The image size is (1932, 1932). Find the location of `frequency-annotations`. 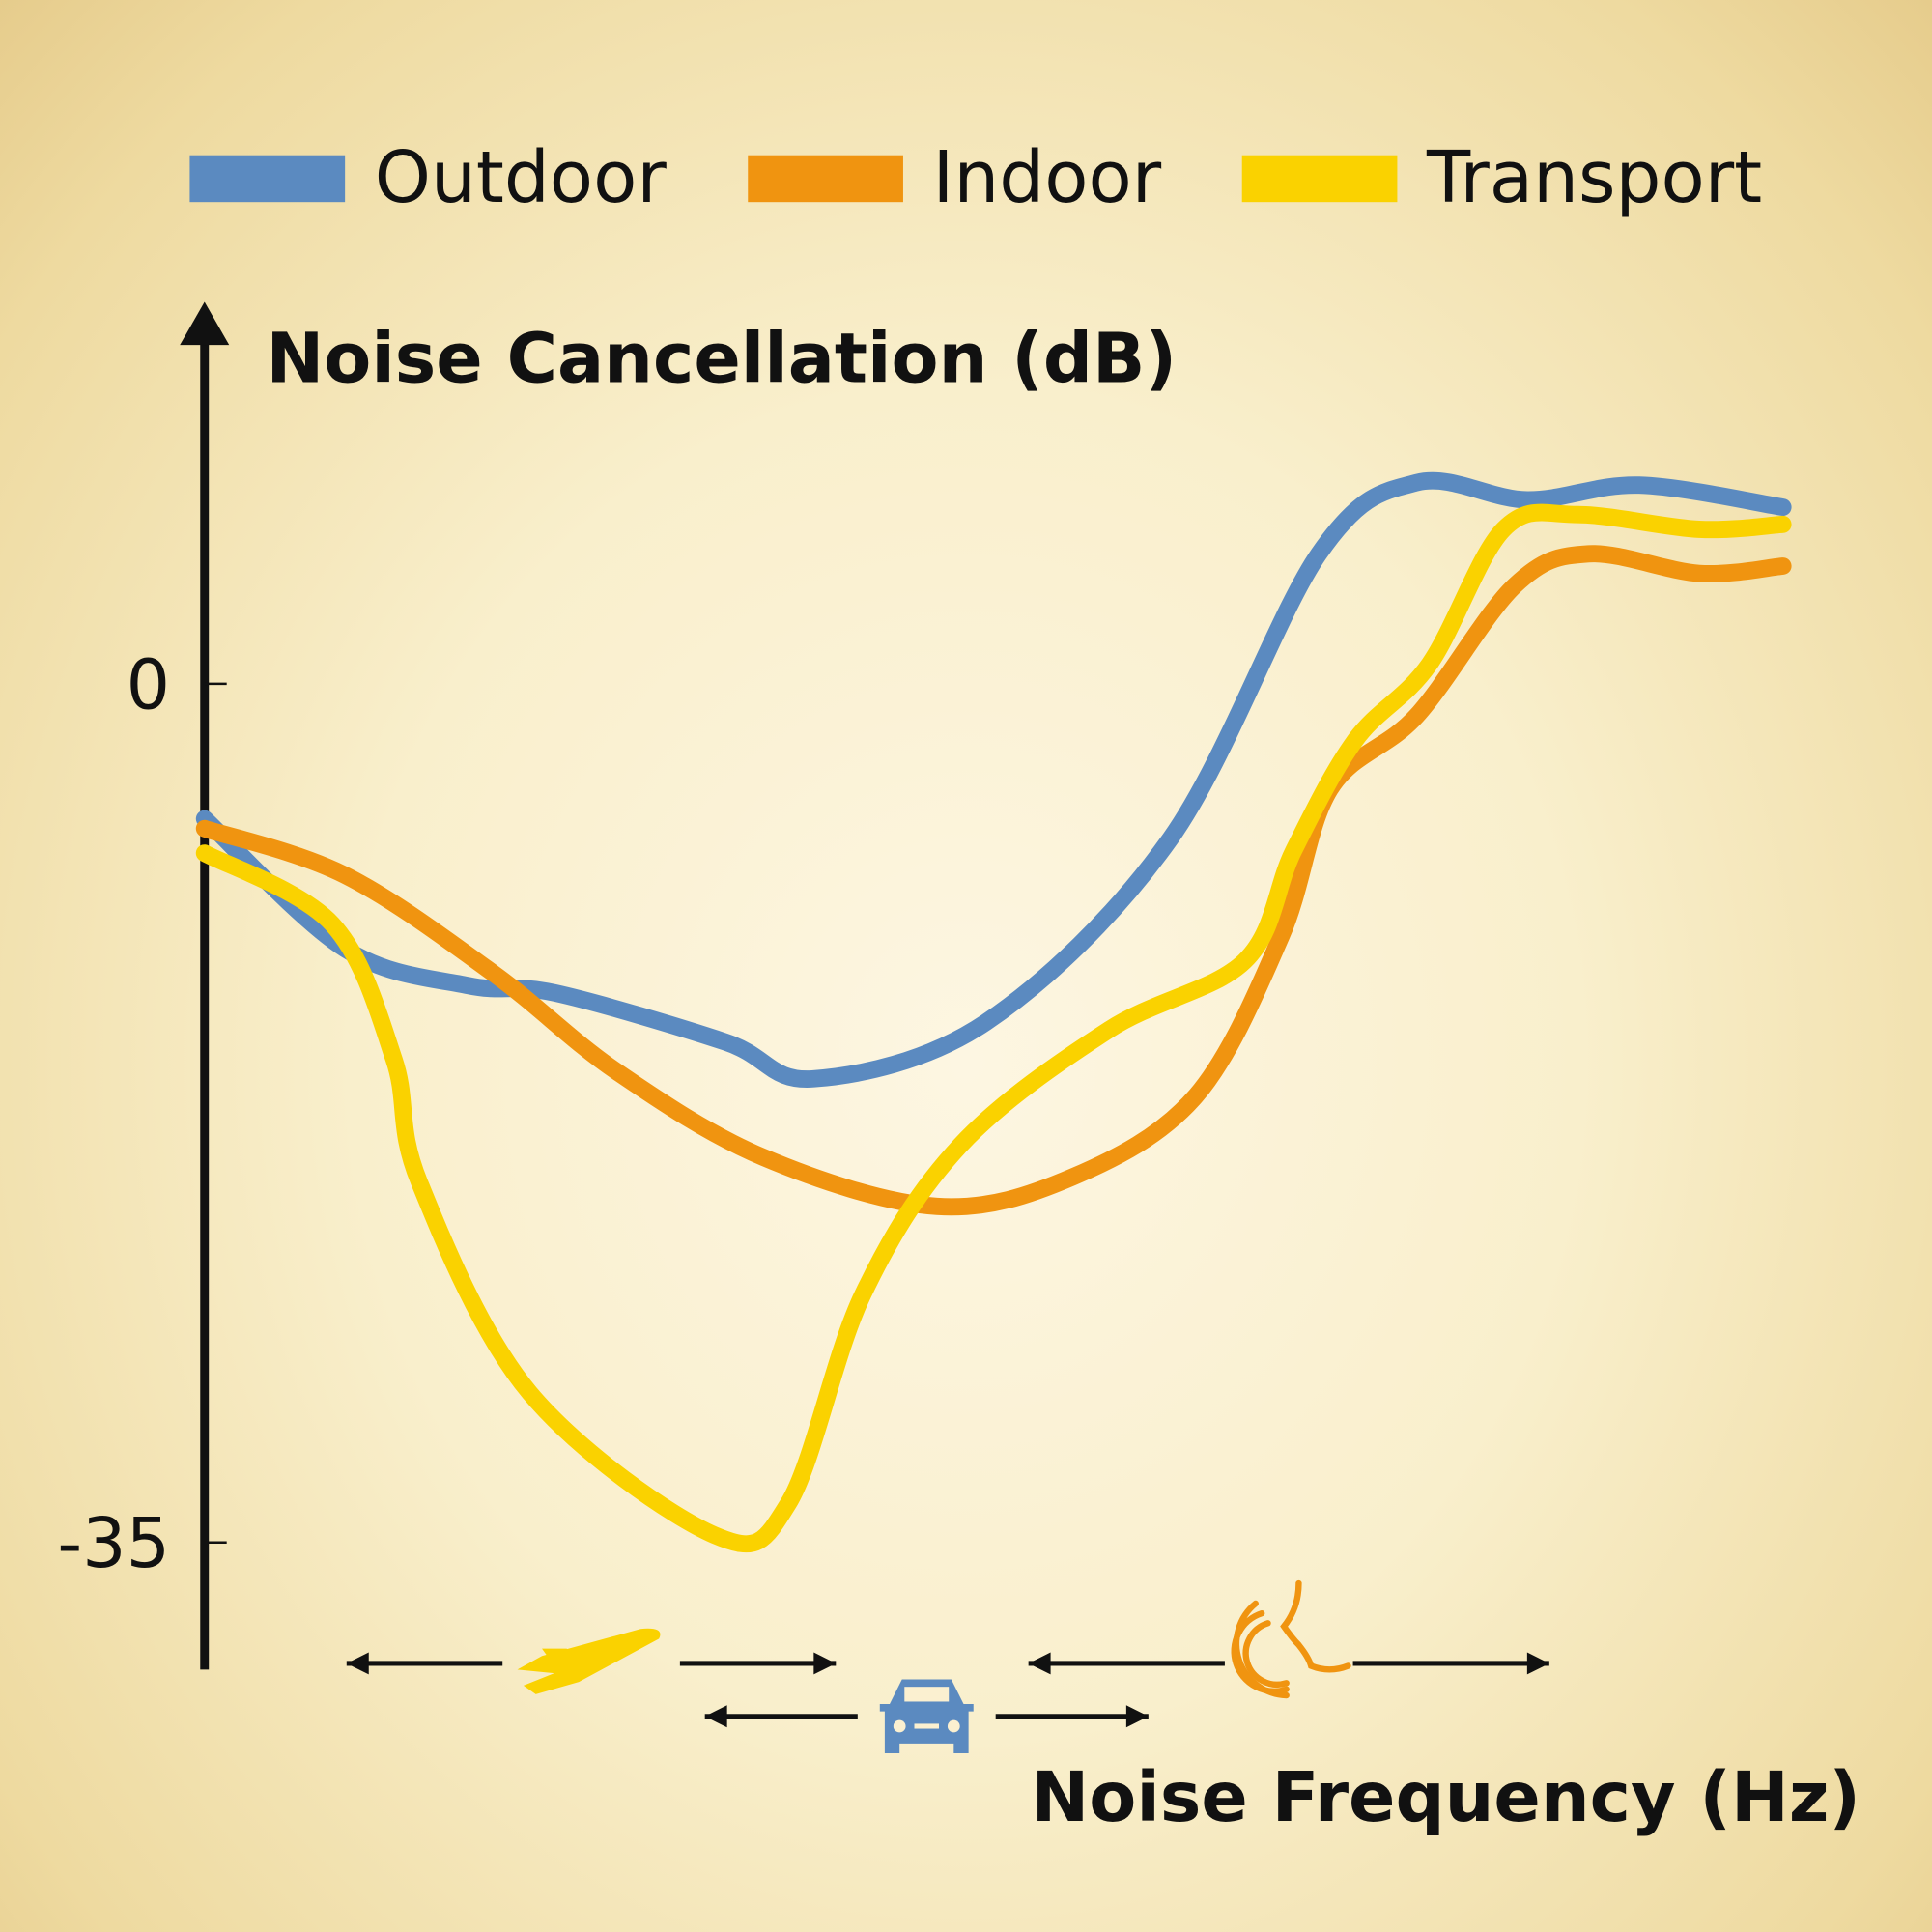

frequency-annotations is located at coordinates (947, 1666).